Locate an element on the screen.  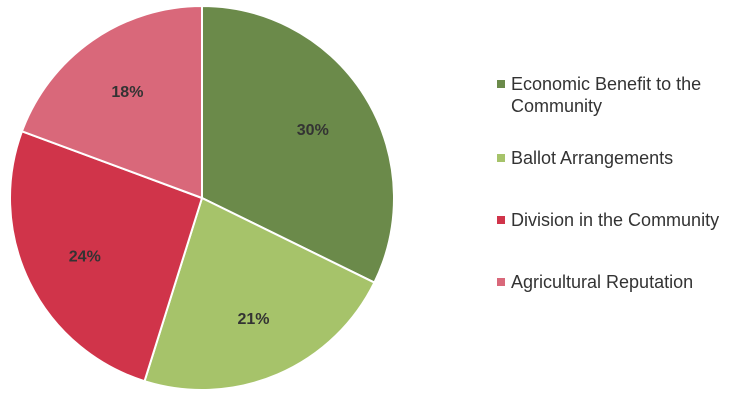
pie-label-ballot-arrangements: 21% is located at coordinates (253, 319).